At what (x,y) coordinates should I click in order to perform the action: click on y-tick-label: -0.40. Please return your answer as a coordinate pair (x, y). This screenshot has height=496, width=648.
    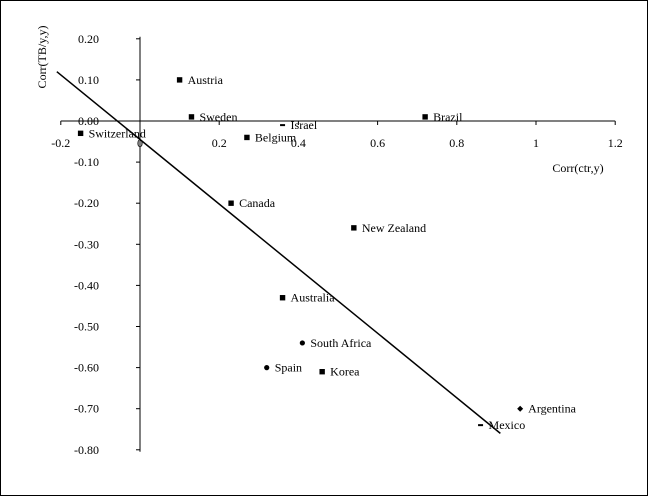
    Looking at the image, I should click on (86, 285).